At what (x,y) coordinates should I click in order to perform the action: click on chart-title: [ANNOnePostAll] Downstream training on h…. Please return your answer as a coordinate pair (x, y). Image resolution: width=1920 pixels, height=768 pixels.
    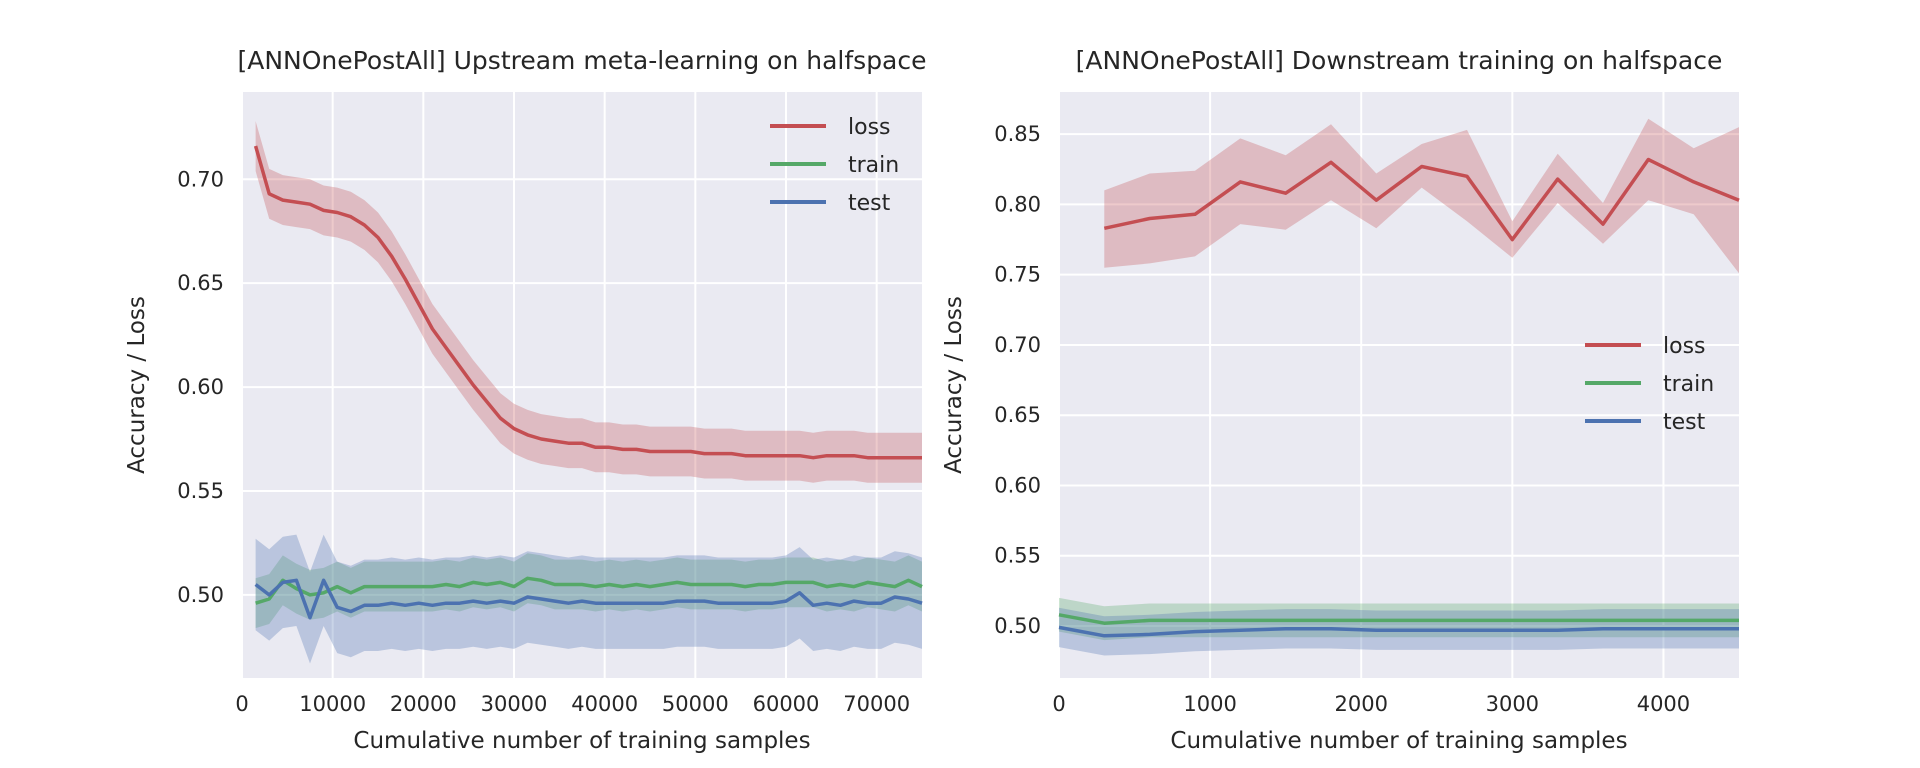
    Looking at the image, I should click on (1399, 60).